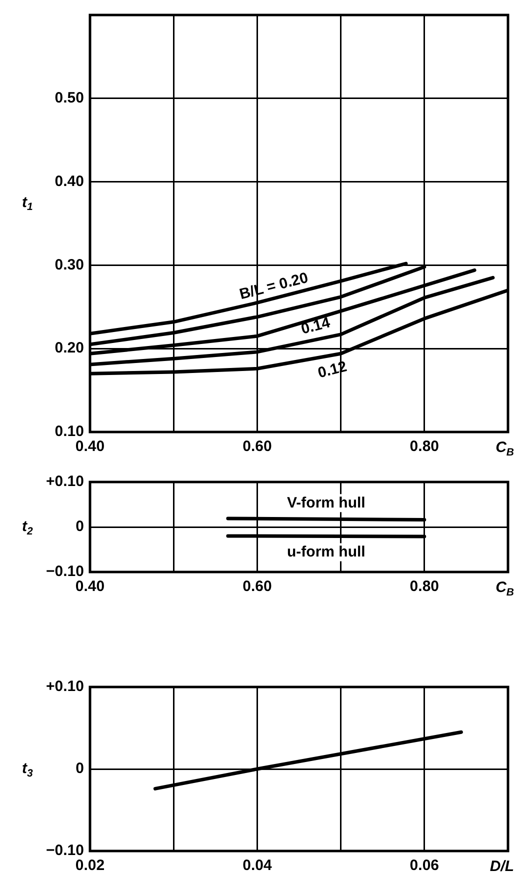 The image size is (518, 879). I want to click on y-tick-label: 0.20, so click(69, 348).